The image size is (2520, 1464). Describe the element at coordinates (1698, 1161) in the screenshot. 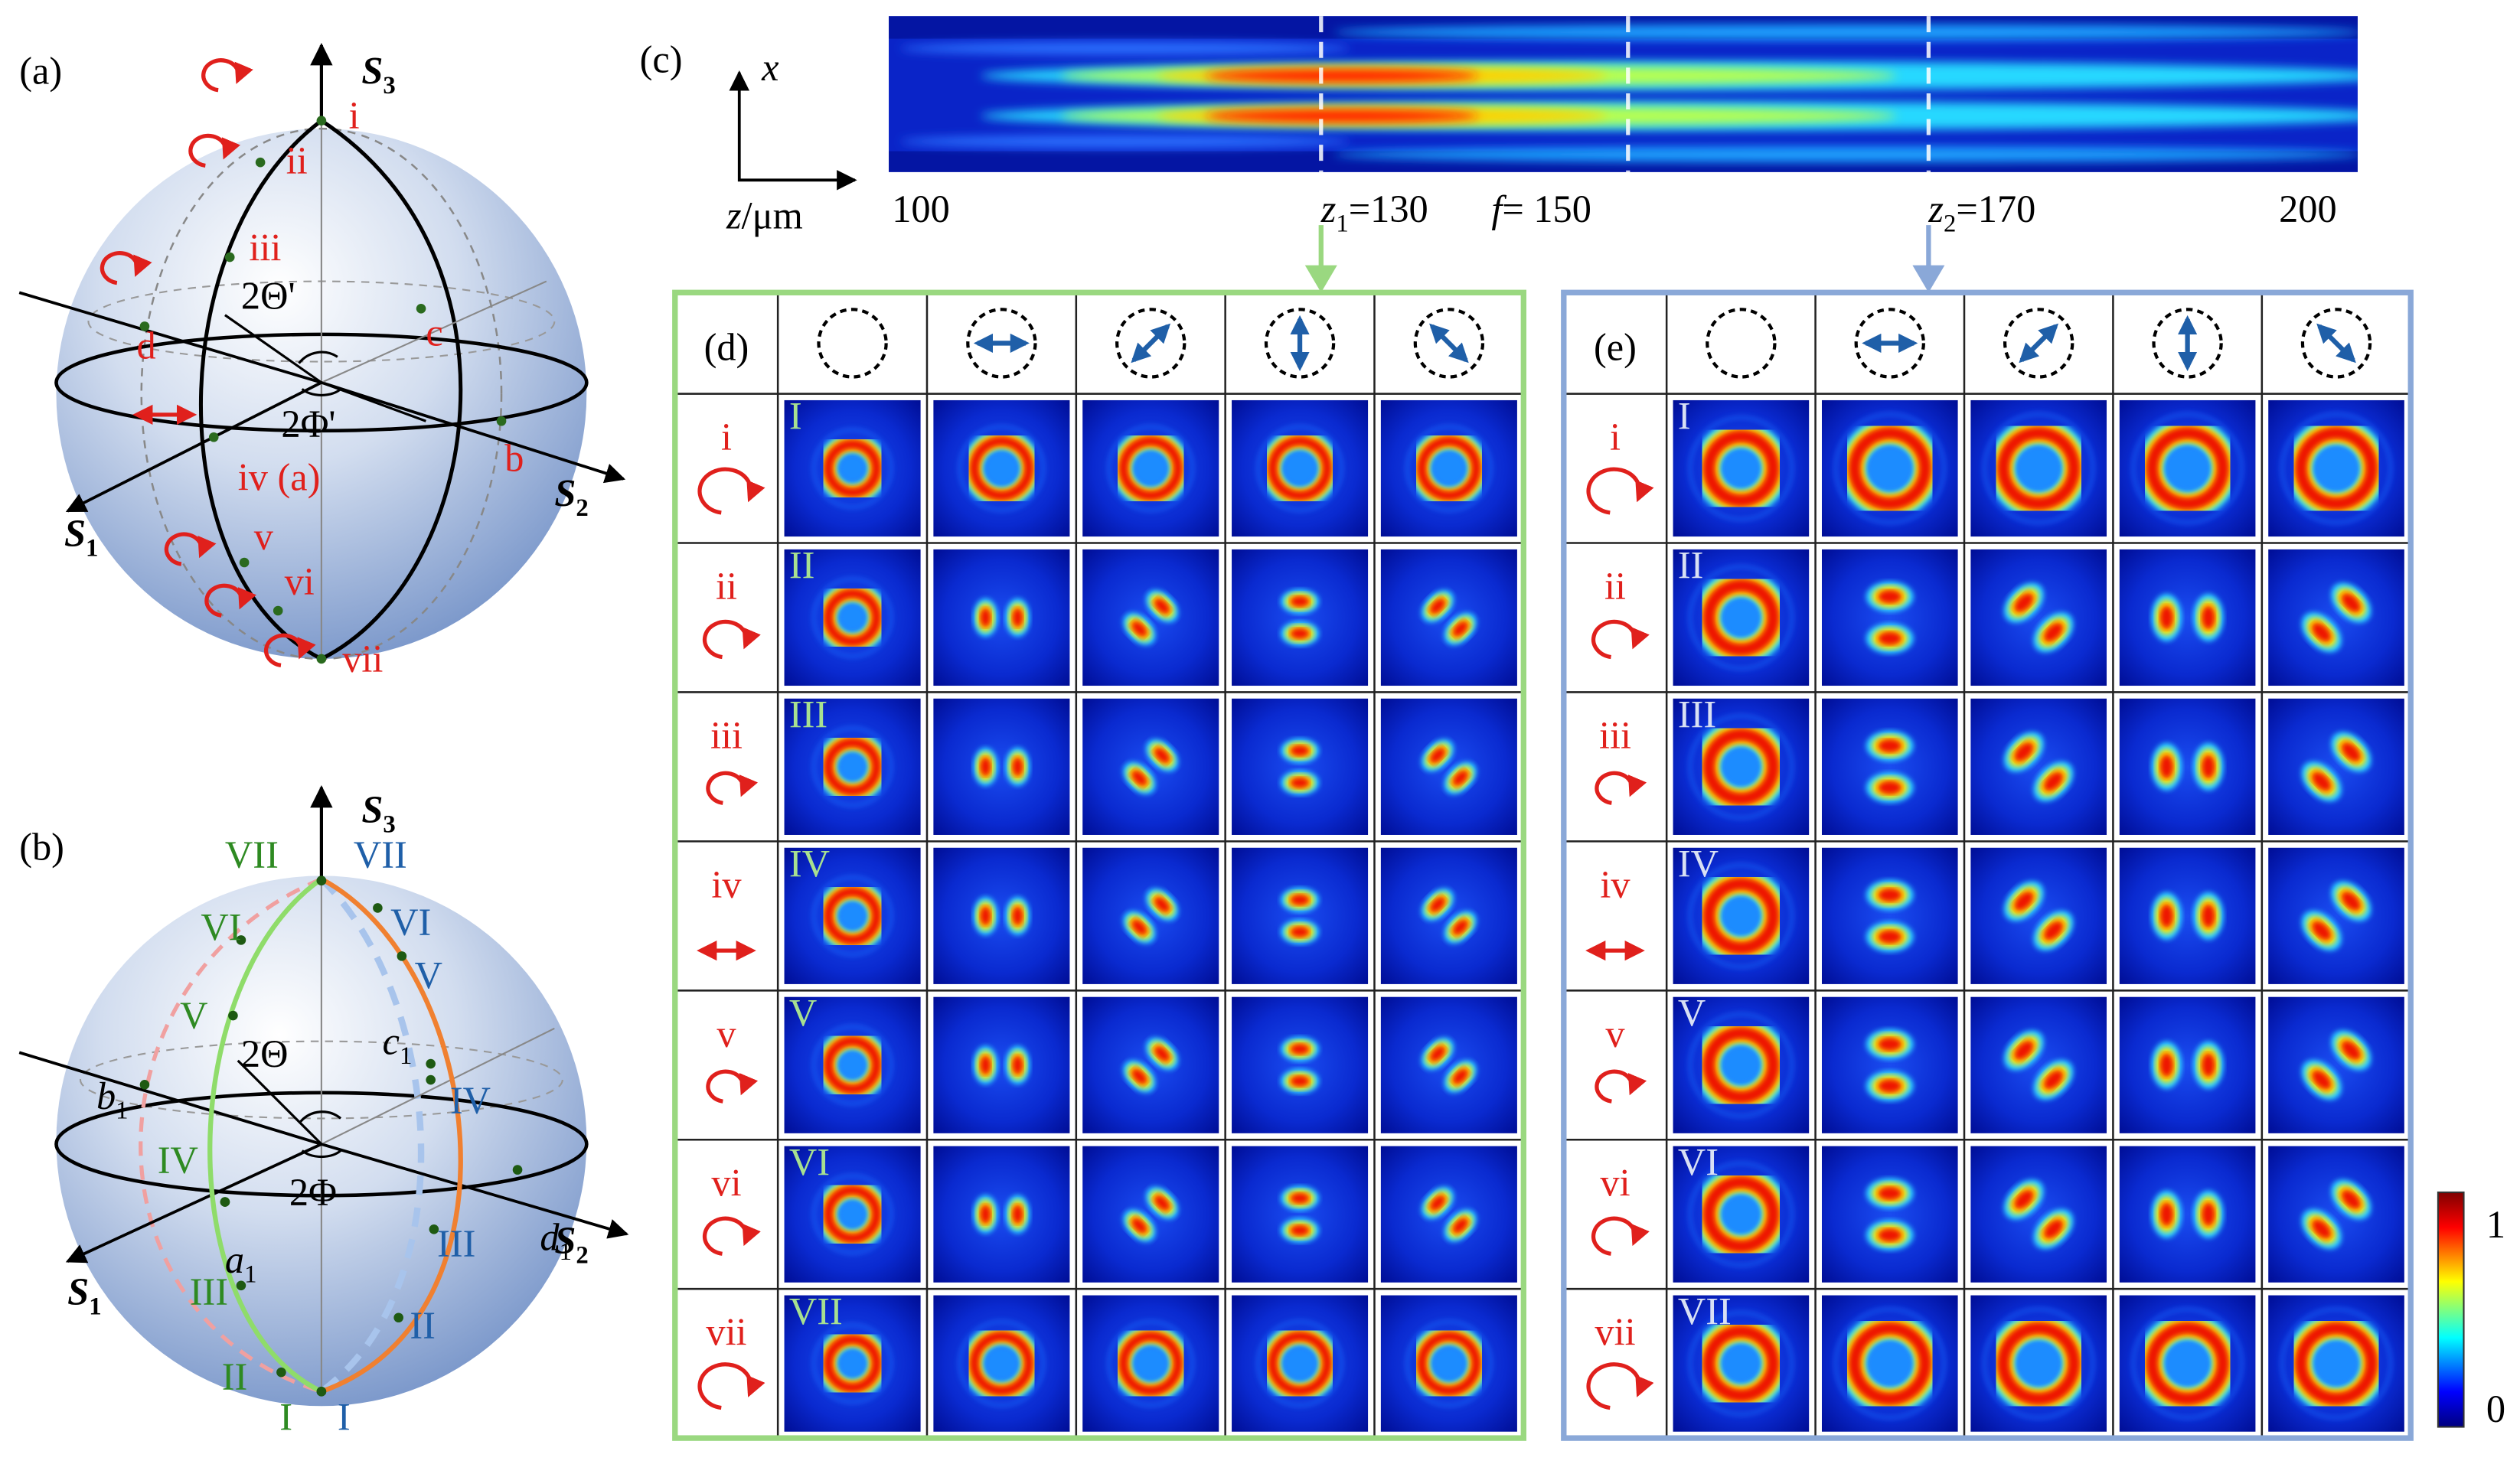

I see `roman-label: VI` at that location.